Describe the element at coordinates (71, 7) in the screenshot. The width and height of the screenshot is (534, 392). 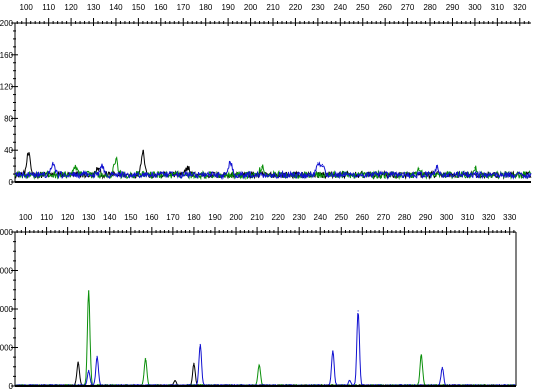
I see `top-x-tick-label: 120` at that location.